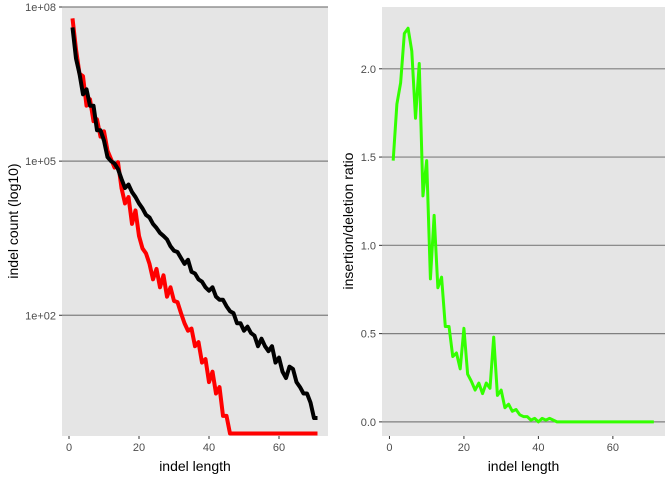 Image resolution: width=672 pixels, height=480 pixels. Describe the element at coordinates (40, 162) in the screenshot. I see `left-y-tick-label: 1e+05` at that location.